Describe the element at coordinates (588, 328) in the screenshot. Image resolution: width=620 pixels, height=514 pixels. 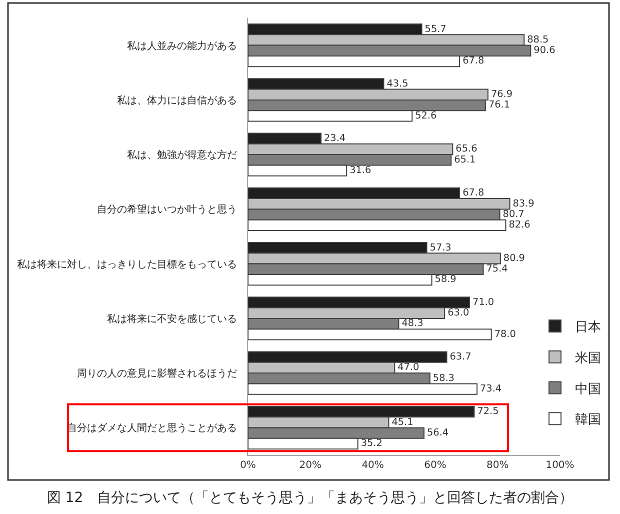
I see `legend-label: 日本` at that location.